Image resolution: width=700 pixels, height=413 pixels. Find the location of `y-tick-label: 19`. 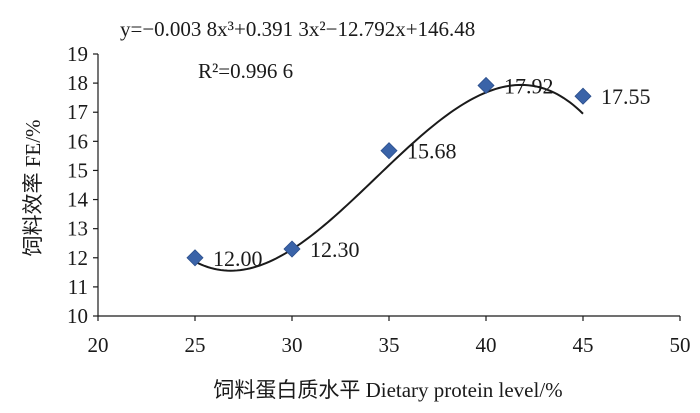

y-tick-label: 19 is located at coordinates (77, 54).